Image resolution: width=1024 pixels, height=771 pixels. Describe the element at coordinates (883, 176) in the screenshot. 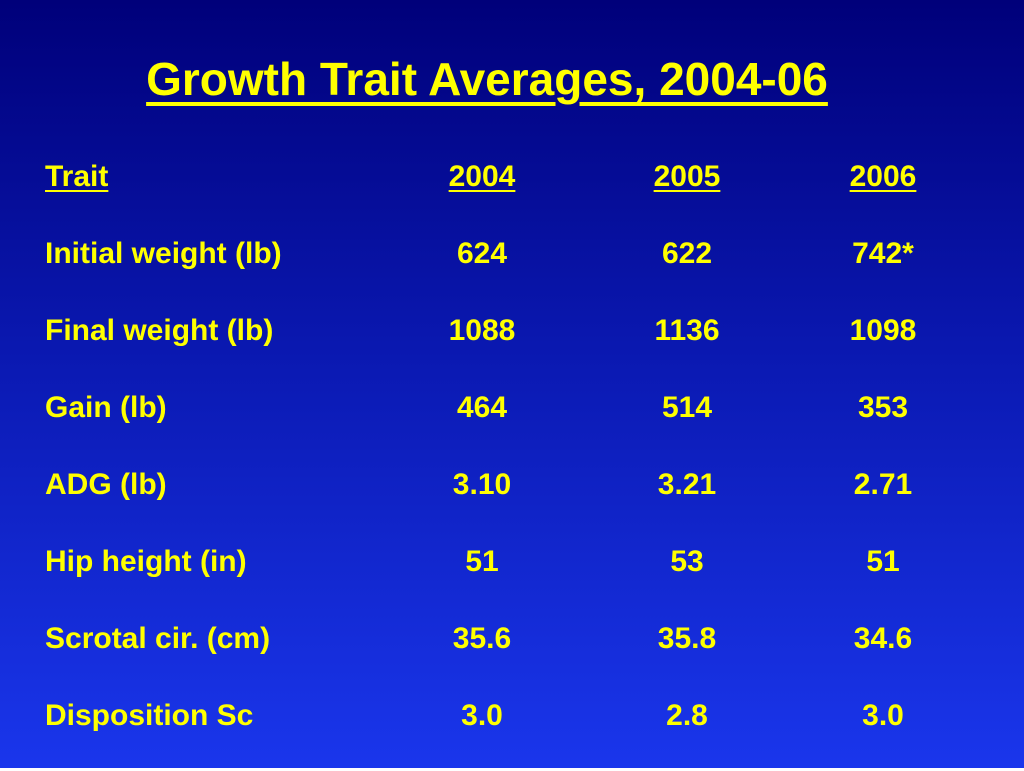

I see `header-2006: 2006` at that location.